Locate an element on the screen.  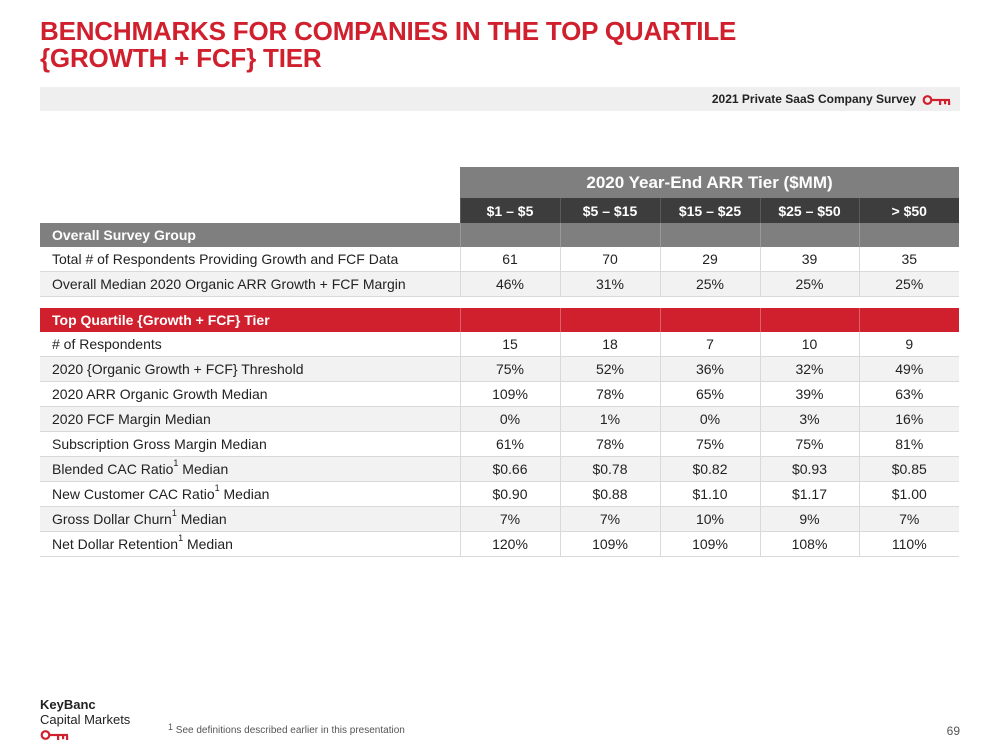
row-label: Net Dollar Retention1 Median is located at coordinates (250, 544).